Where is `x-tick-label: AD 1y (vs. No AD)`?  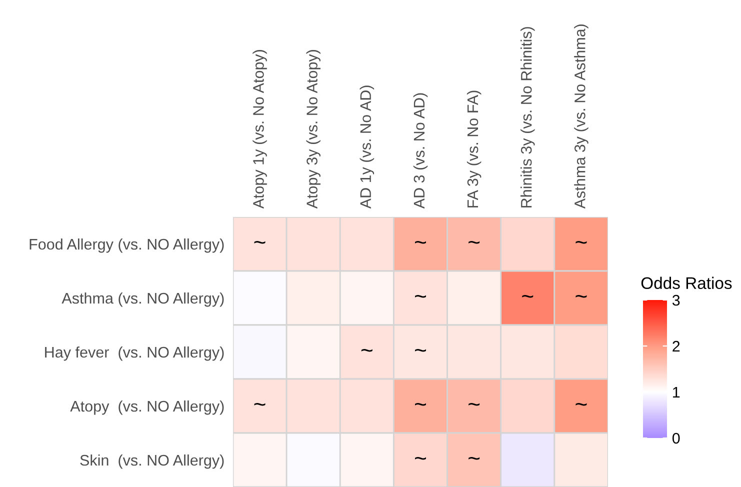 x-tick-label: AD 1y (vs. No AD) is located at coordinates (367, 147).